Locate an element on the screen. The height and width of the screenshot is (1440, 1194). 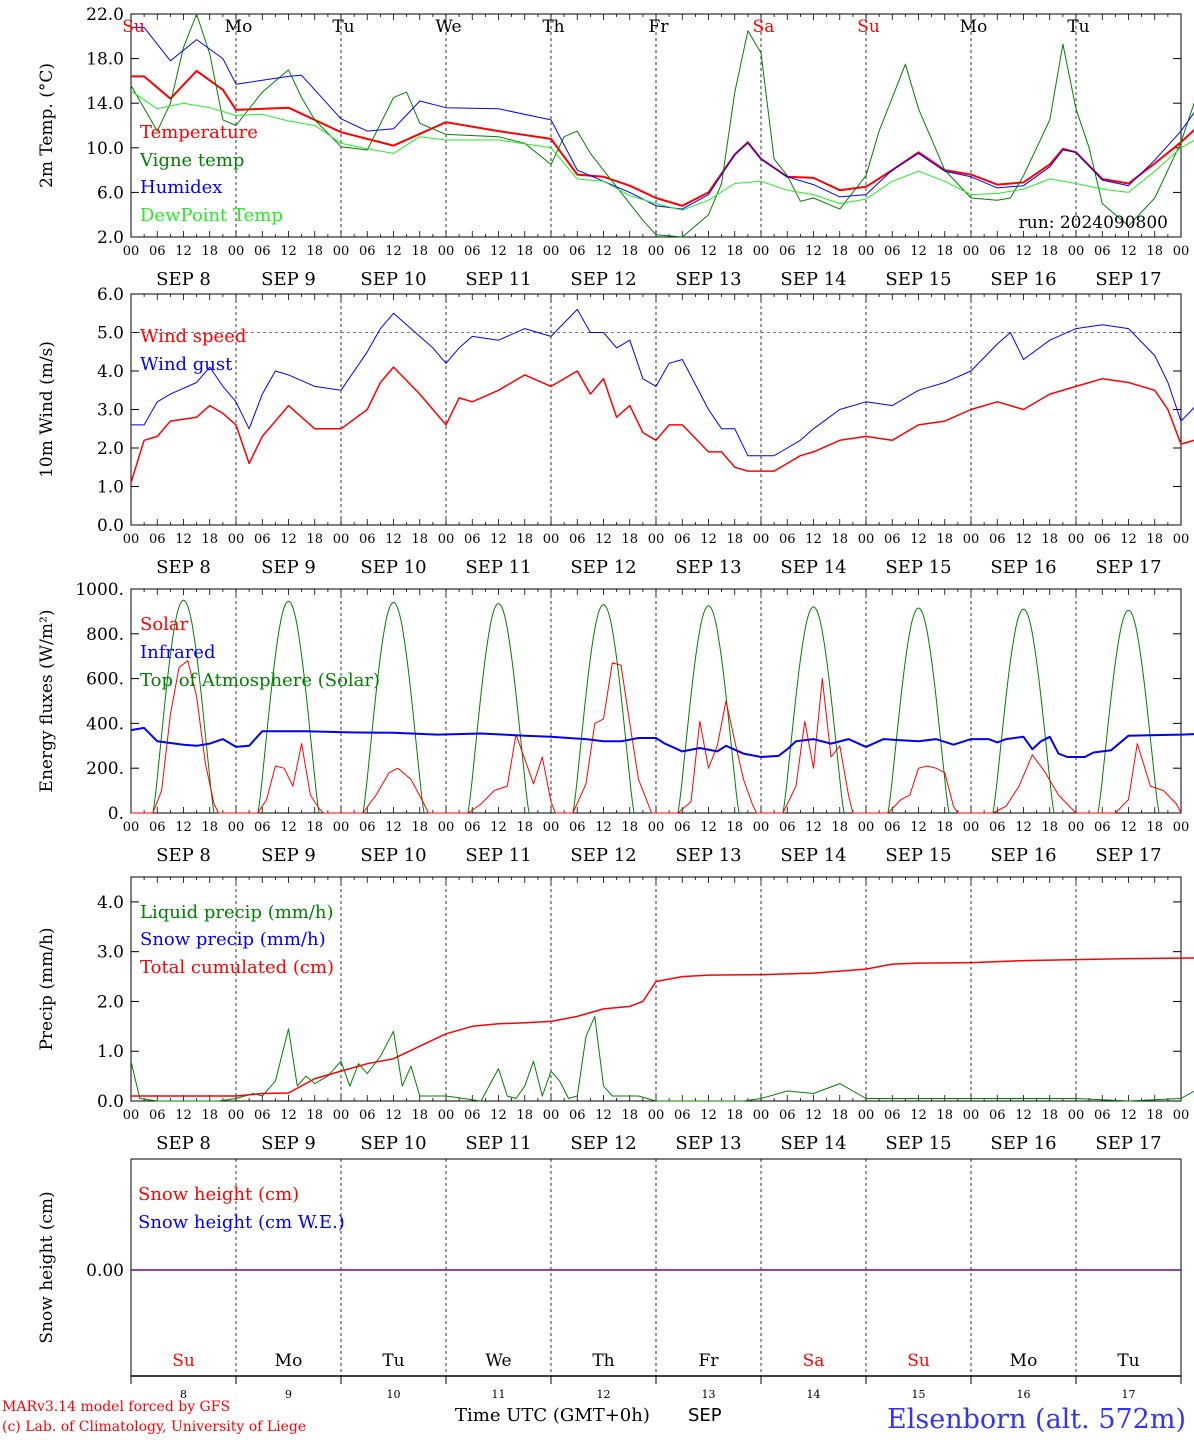
y-axis-label: Precip (mm/h) is located at coordinates (47, 988).